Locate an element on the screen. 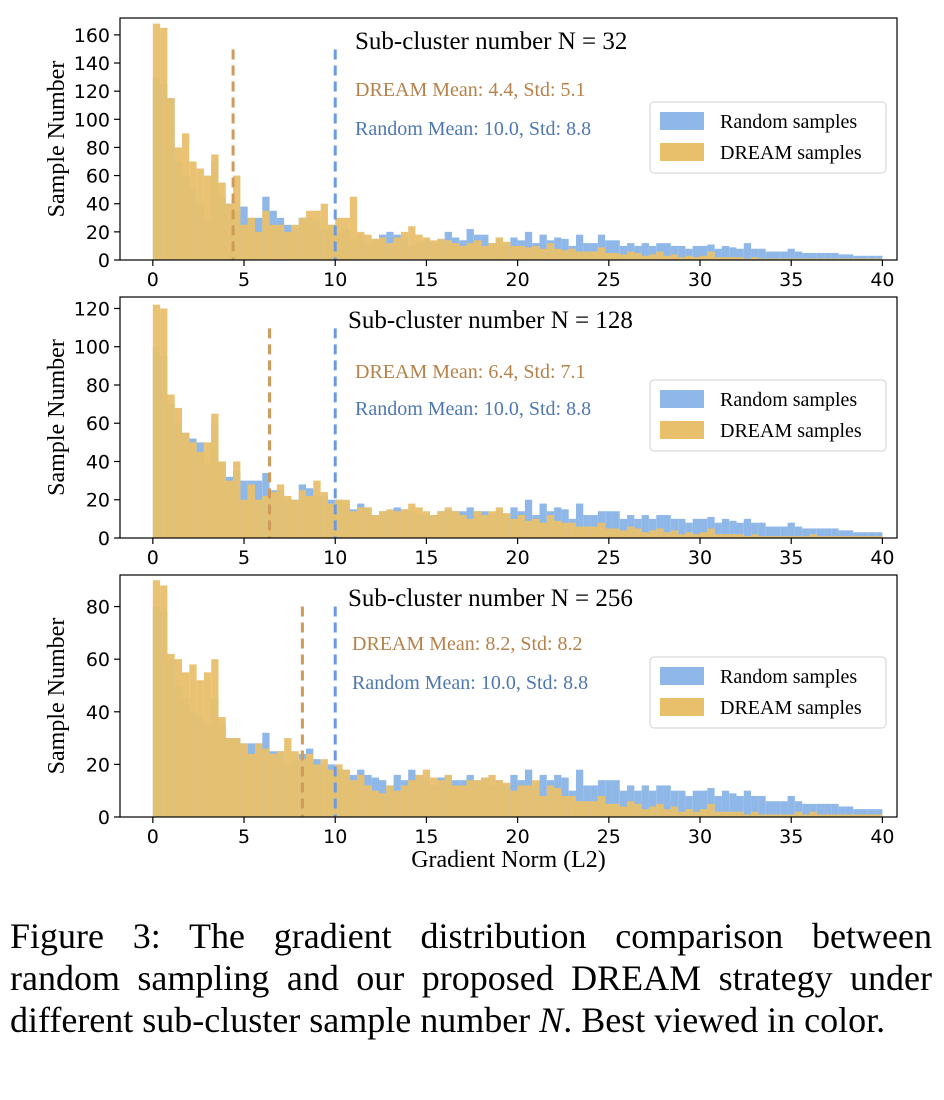 Image resolution: width=944 pixels, height=1100 pixels. y-tick-label: 120 is located at coordinates (92, 92).